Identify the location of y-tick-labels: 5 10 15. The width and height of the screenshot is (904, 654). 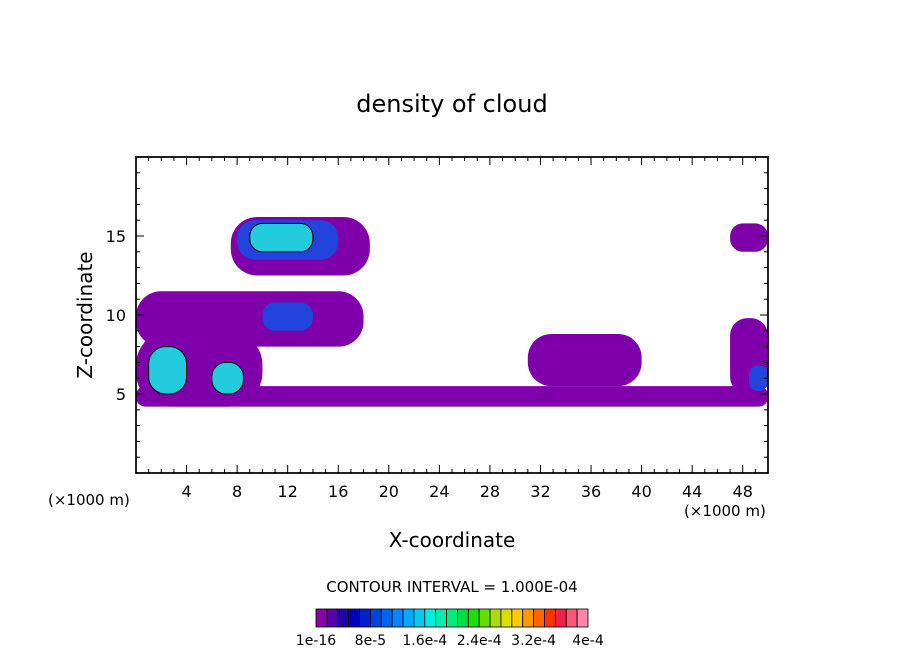
(116, 315).